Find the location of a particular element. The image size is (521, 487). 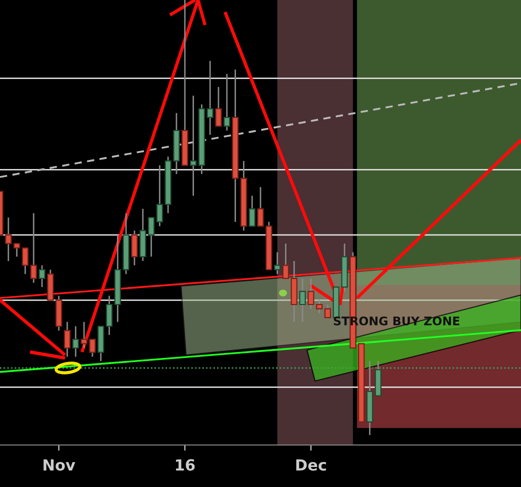

x-tick-label: Nov is located at coordinates (60, 465).